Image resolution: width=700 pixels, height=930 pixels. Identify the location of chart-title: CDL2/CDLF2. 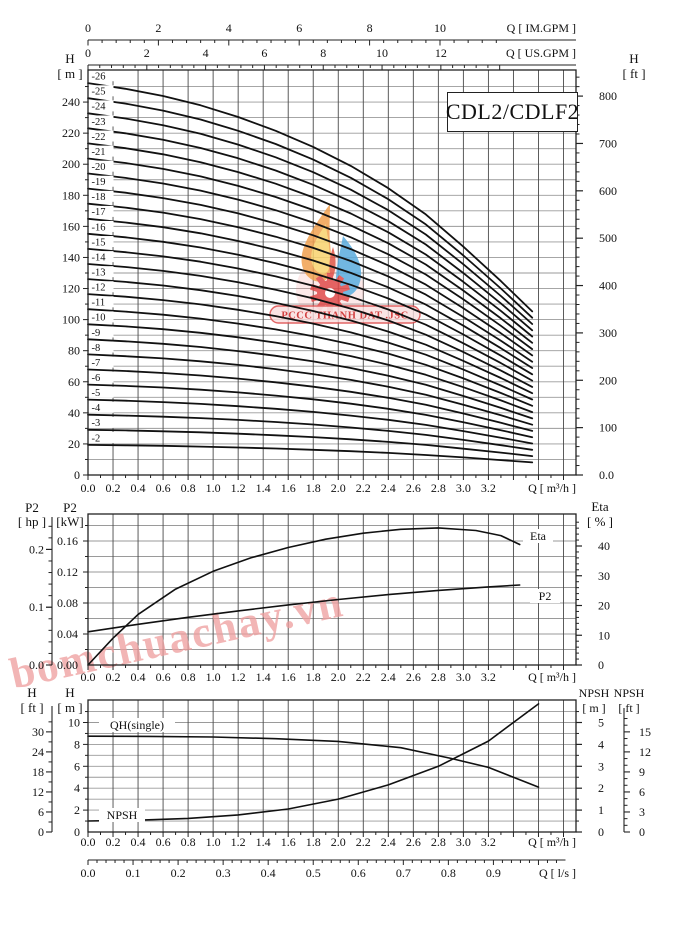
(512, 112).